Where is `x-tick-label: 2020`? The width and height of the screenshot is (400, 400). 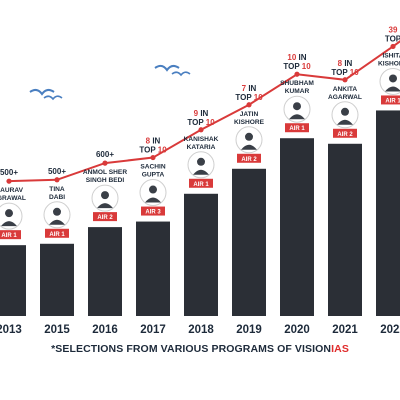 x-tick-label: 2020 is located at coordinates (297, 330).